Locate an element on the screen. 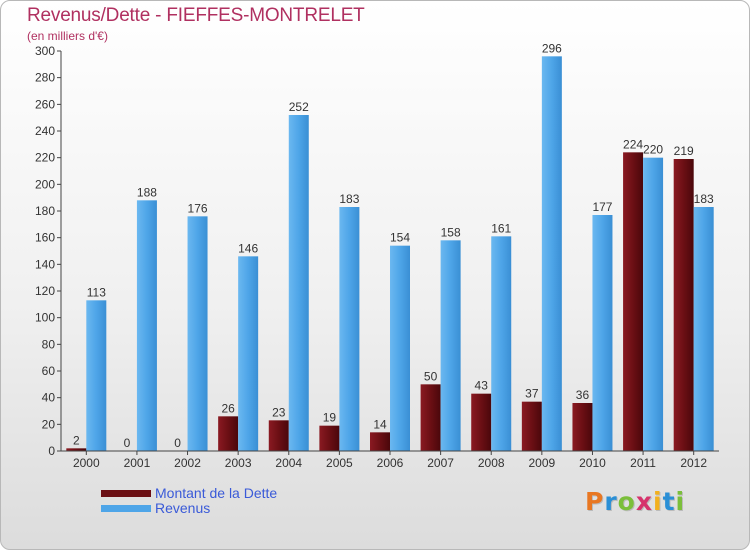 Image resolution: width=750 pixels, height=550 pixels. legend-label-dette: Montant de la Dette is located at coordinates (216, 493).